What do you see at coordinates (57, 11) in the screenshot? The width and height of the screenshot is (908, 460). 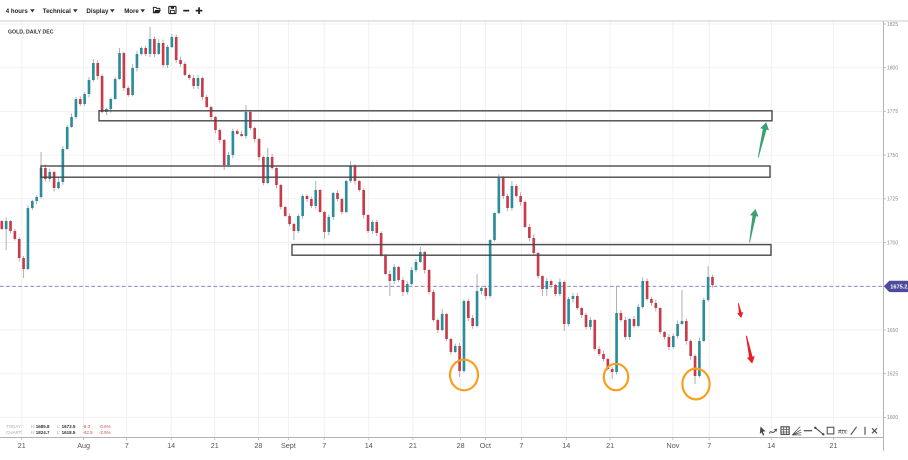 I see `svg-text: Technical` at bounding box center [57, 11].